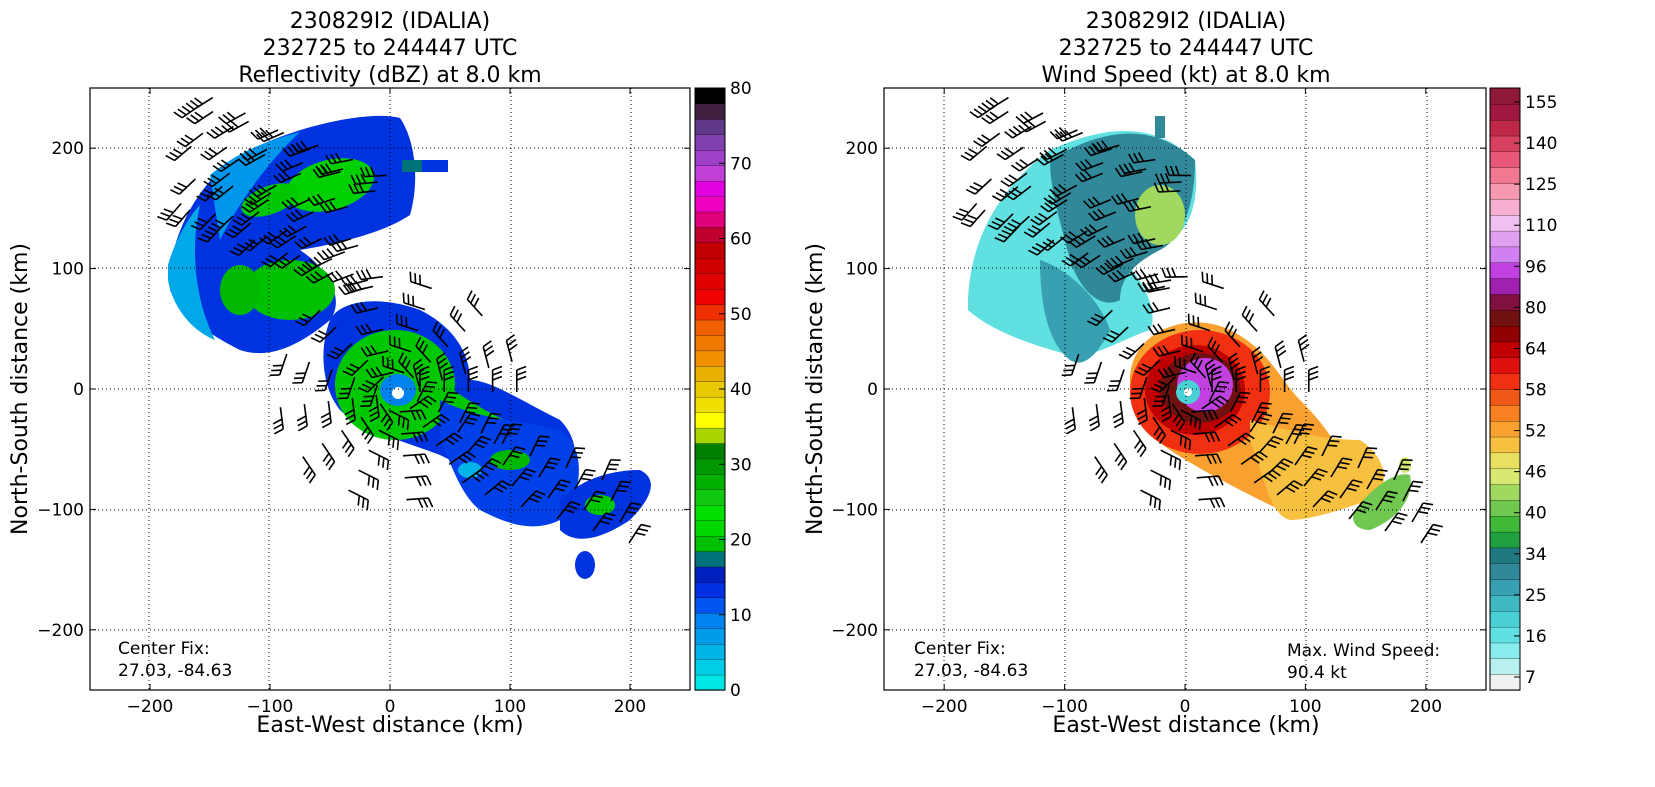 This screenshot has height=787, width=1655. Describe the element at coordinates (735, 390) in the screenshot. I see `reflectivity-colorbar-ticks: 0 10 20 30 40 50 60 70 80` at that location.